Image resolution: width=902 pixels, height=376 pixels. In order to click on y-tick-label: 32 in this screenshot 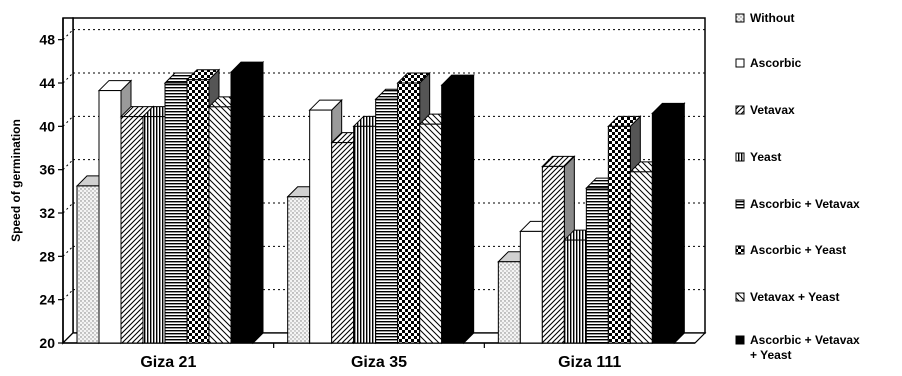, I will do `click(47, 213)`.